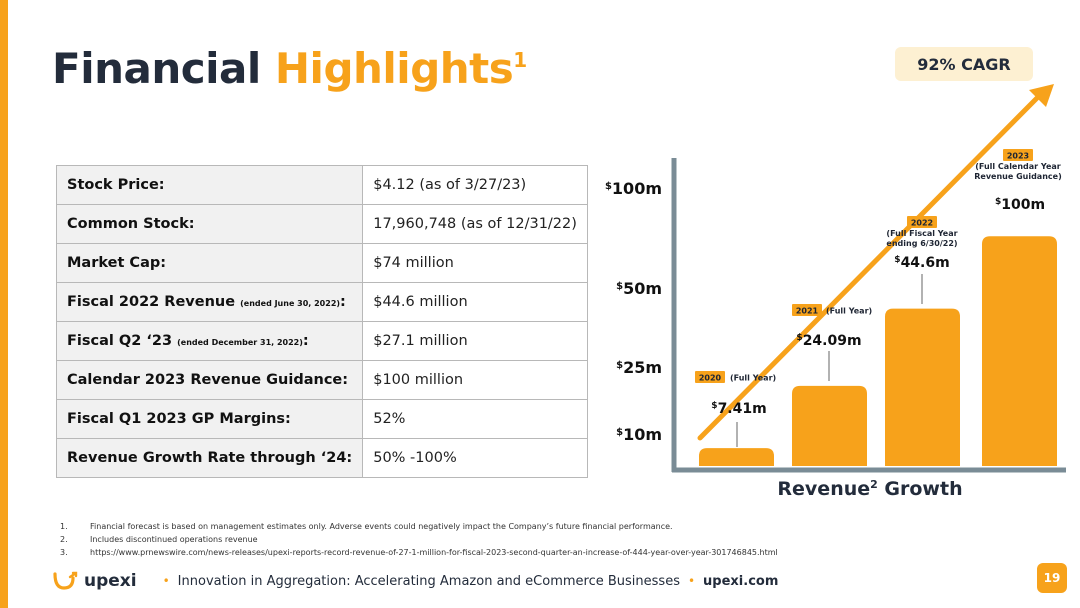  I want to click on table-row: Stock Price: $4.12 (as of 3/27/23), so click(321, 185).